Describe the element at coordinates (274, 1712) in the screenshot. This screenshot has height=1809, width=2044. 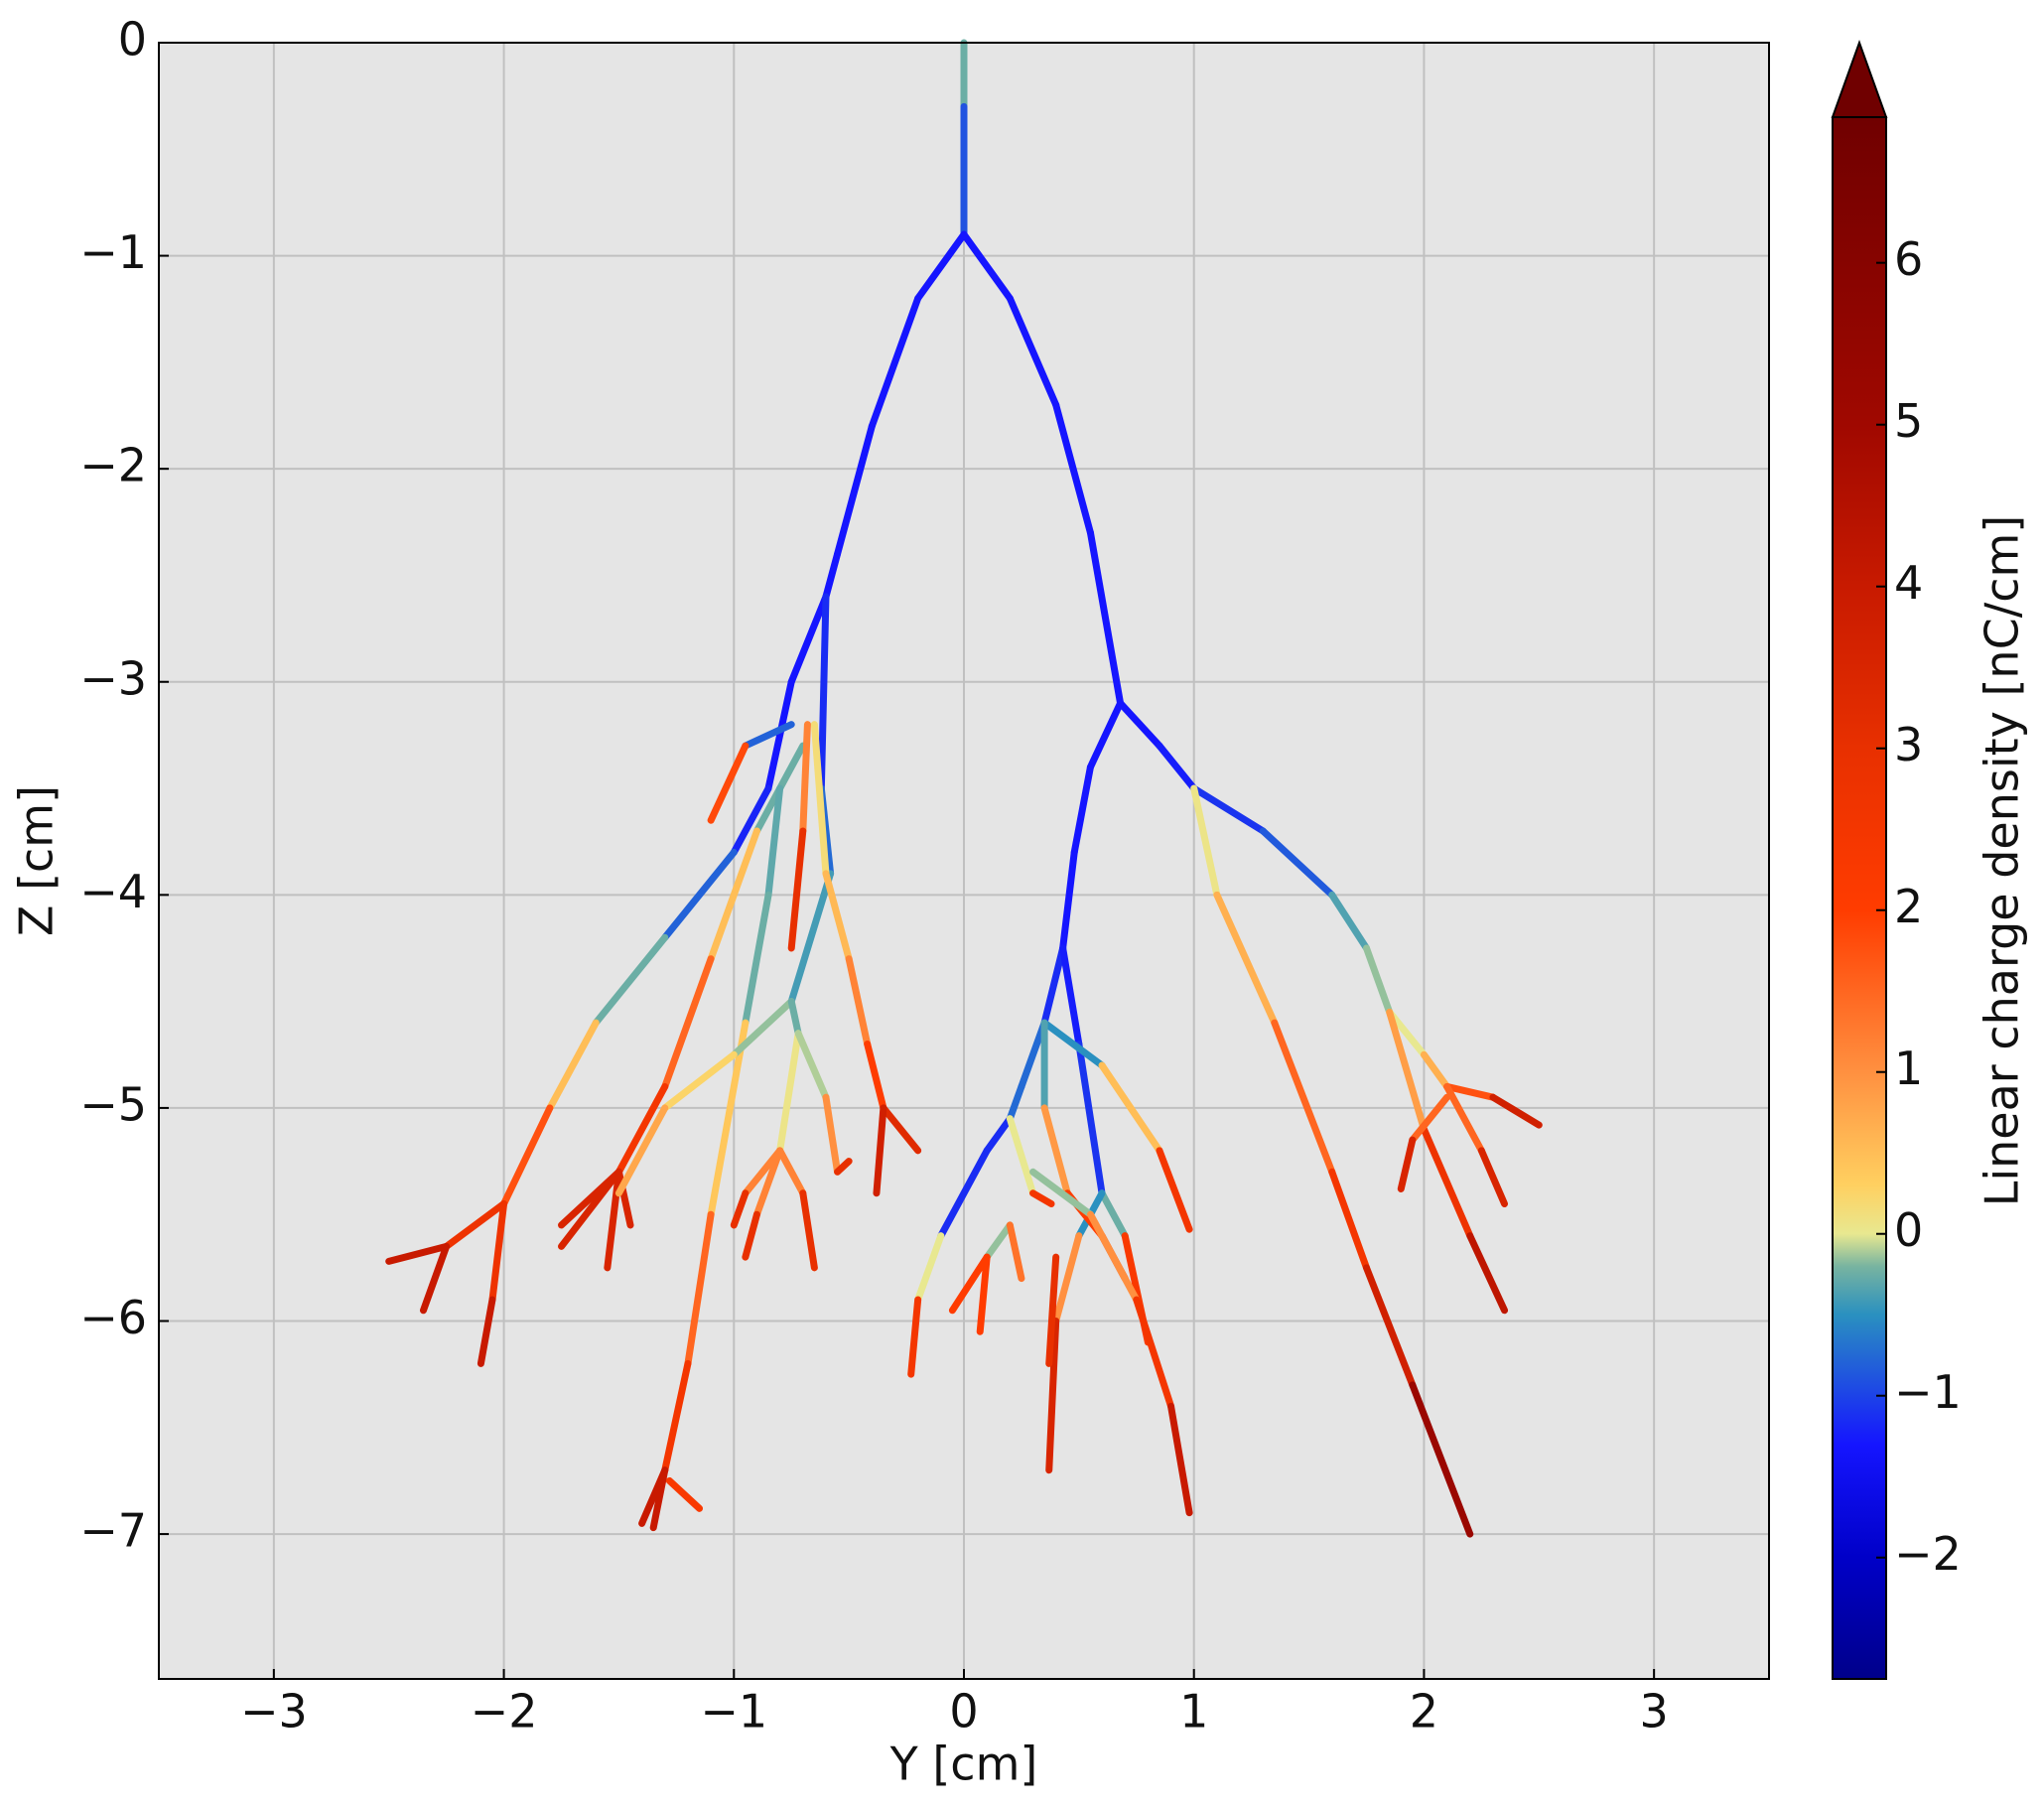
I see `x-tick-label: −3` at that location.